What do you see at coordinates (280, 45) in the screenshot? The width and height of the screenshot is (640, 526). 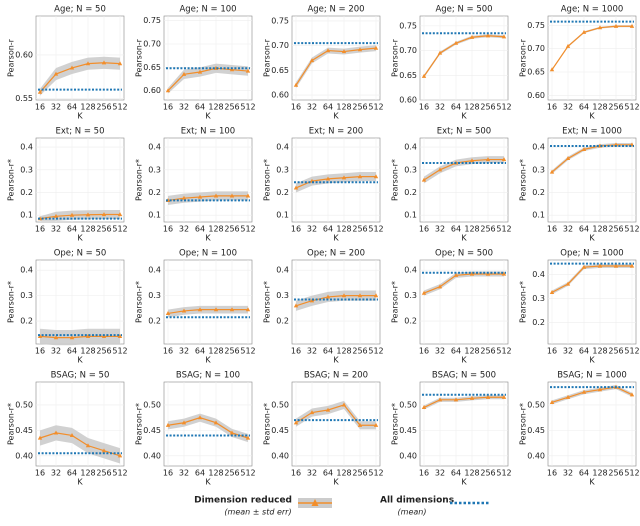 I see `y-tick-label: 0.70` at bounding box center [280, 45].